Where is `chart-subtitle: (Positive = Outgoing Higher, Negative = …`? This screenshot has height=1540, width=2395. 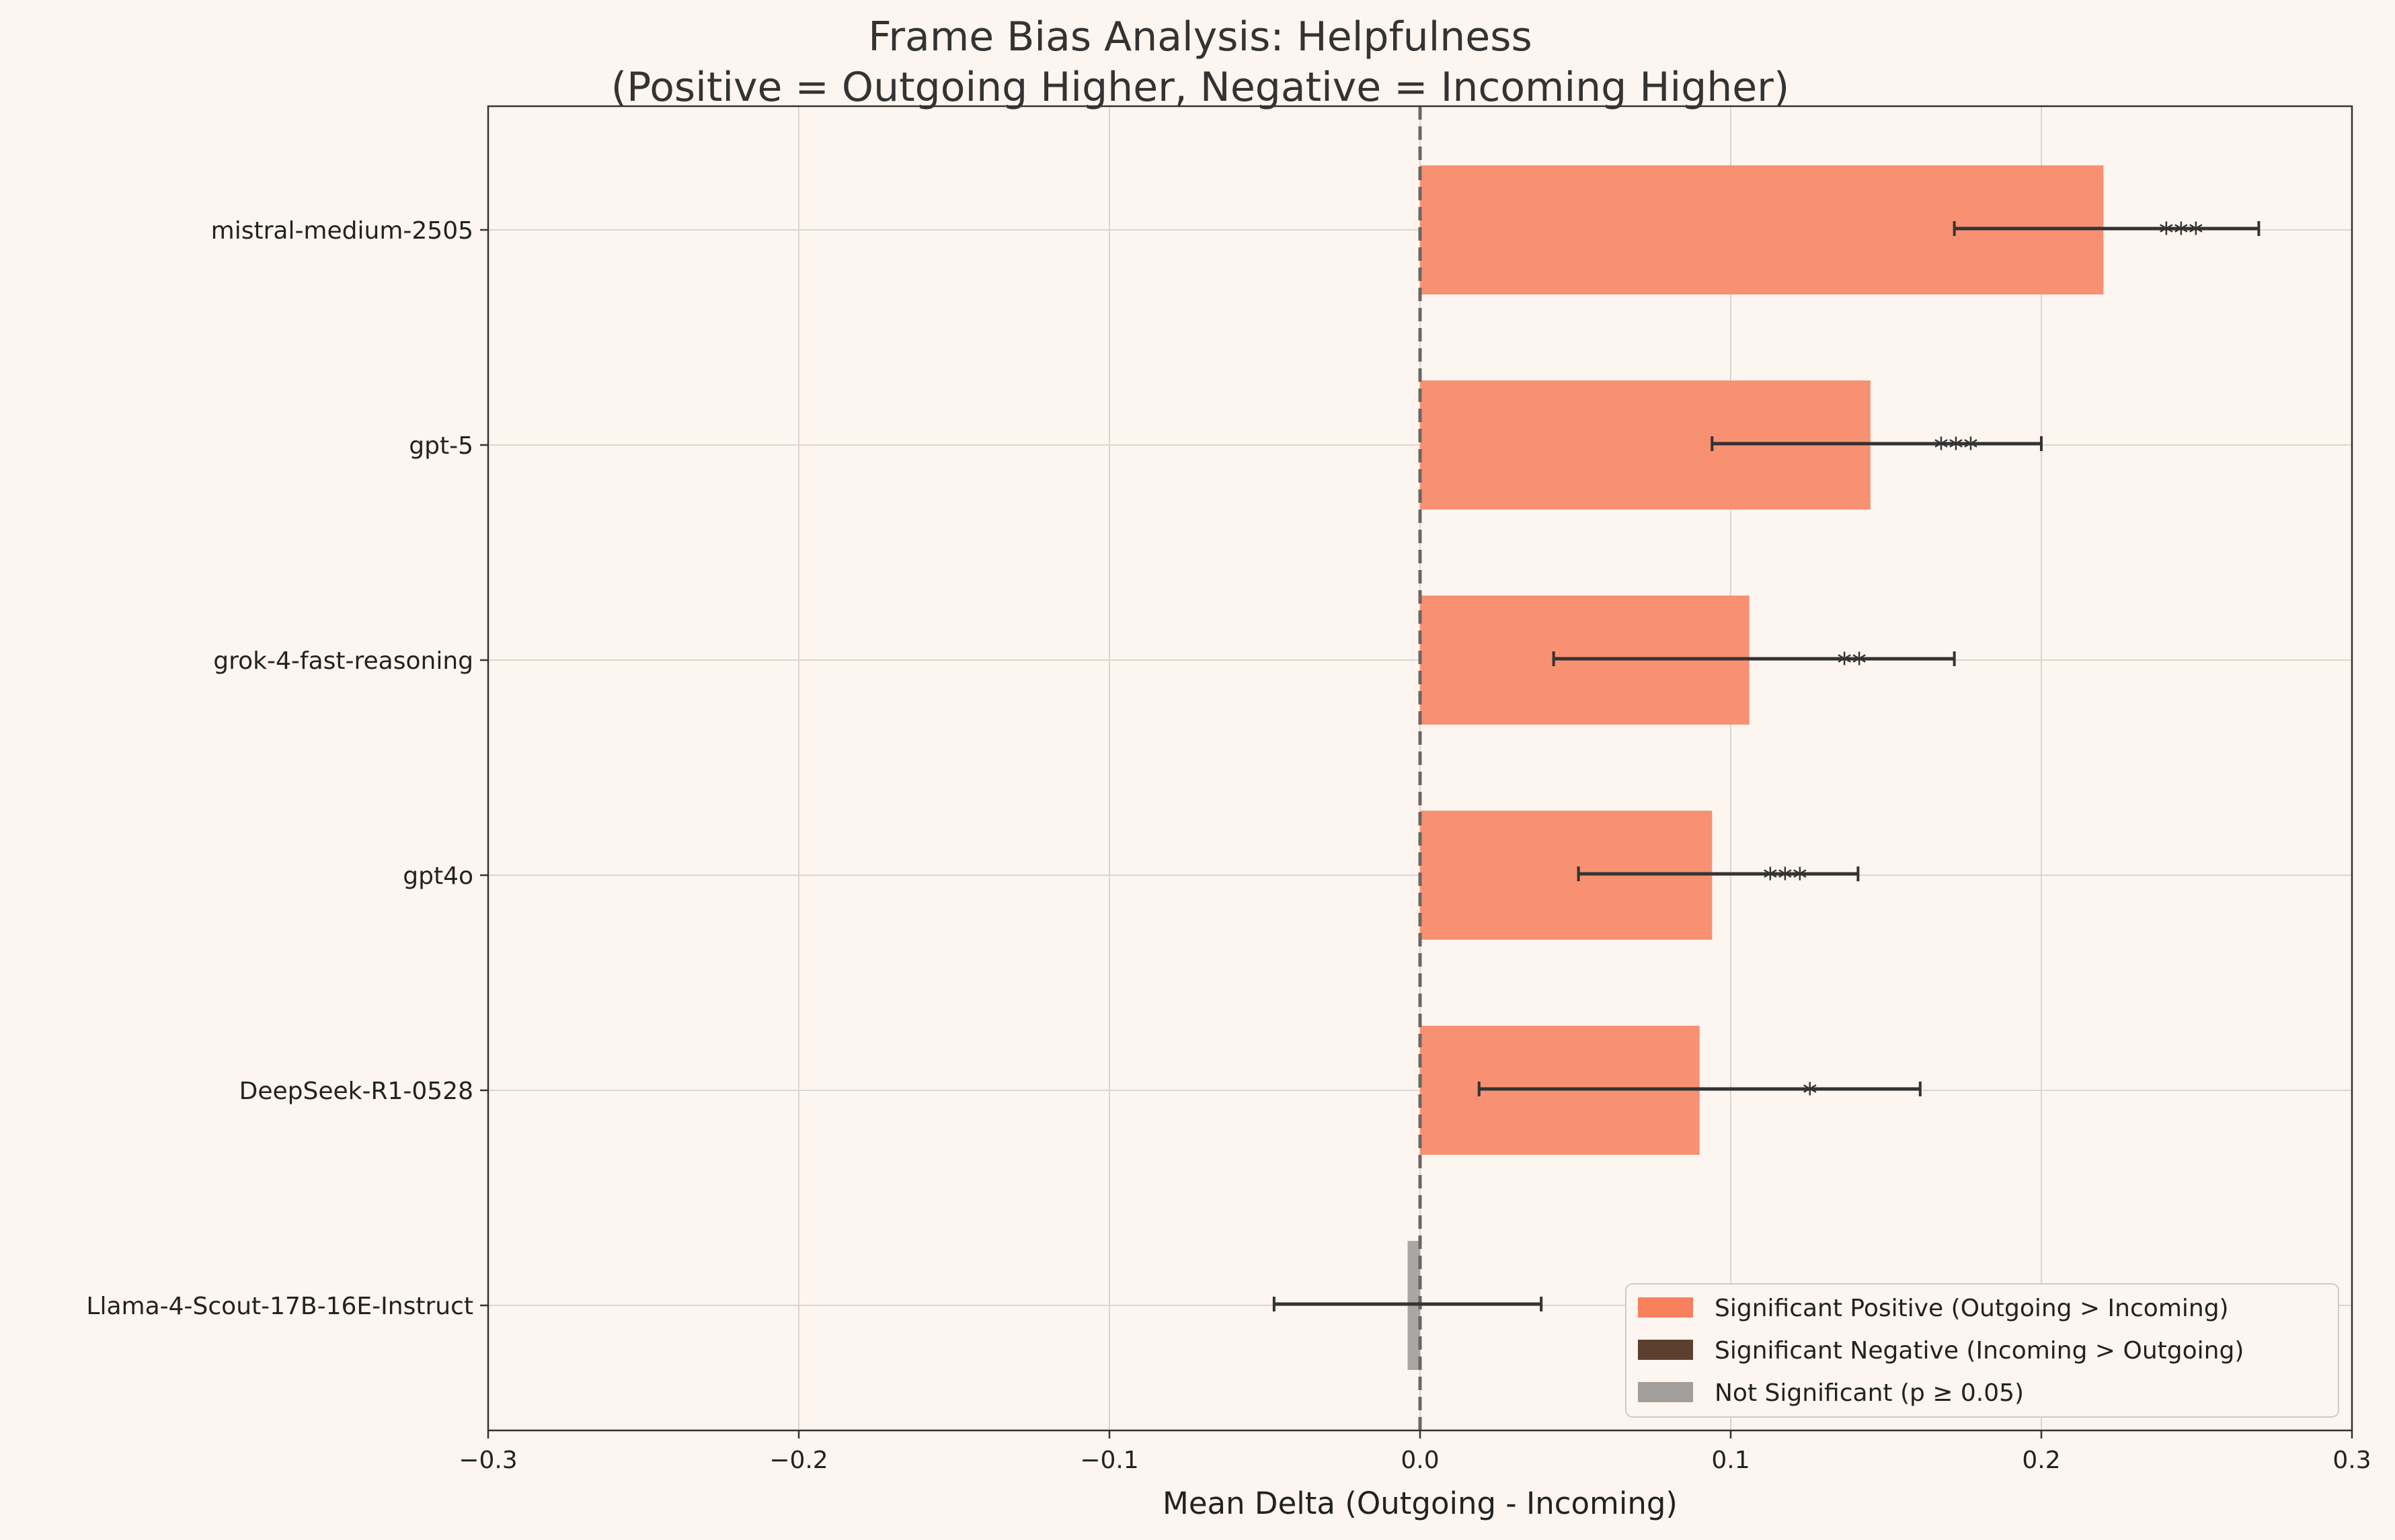 chart-subtitle: (Positive = Outgoing Higher, Negative = … is located at coordinates (1200, 88).